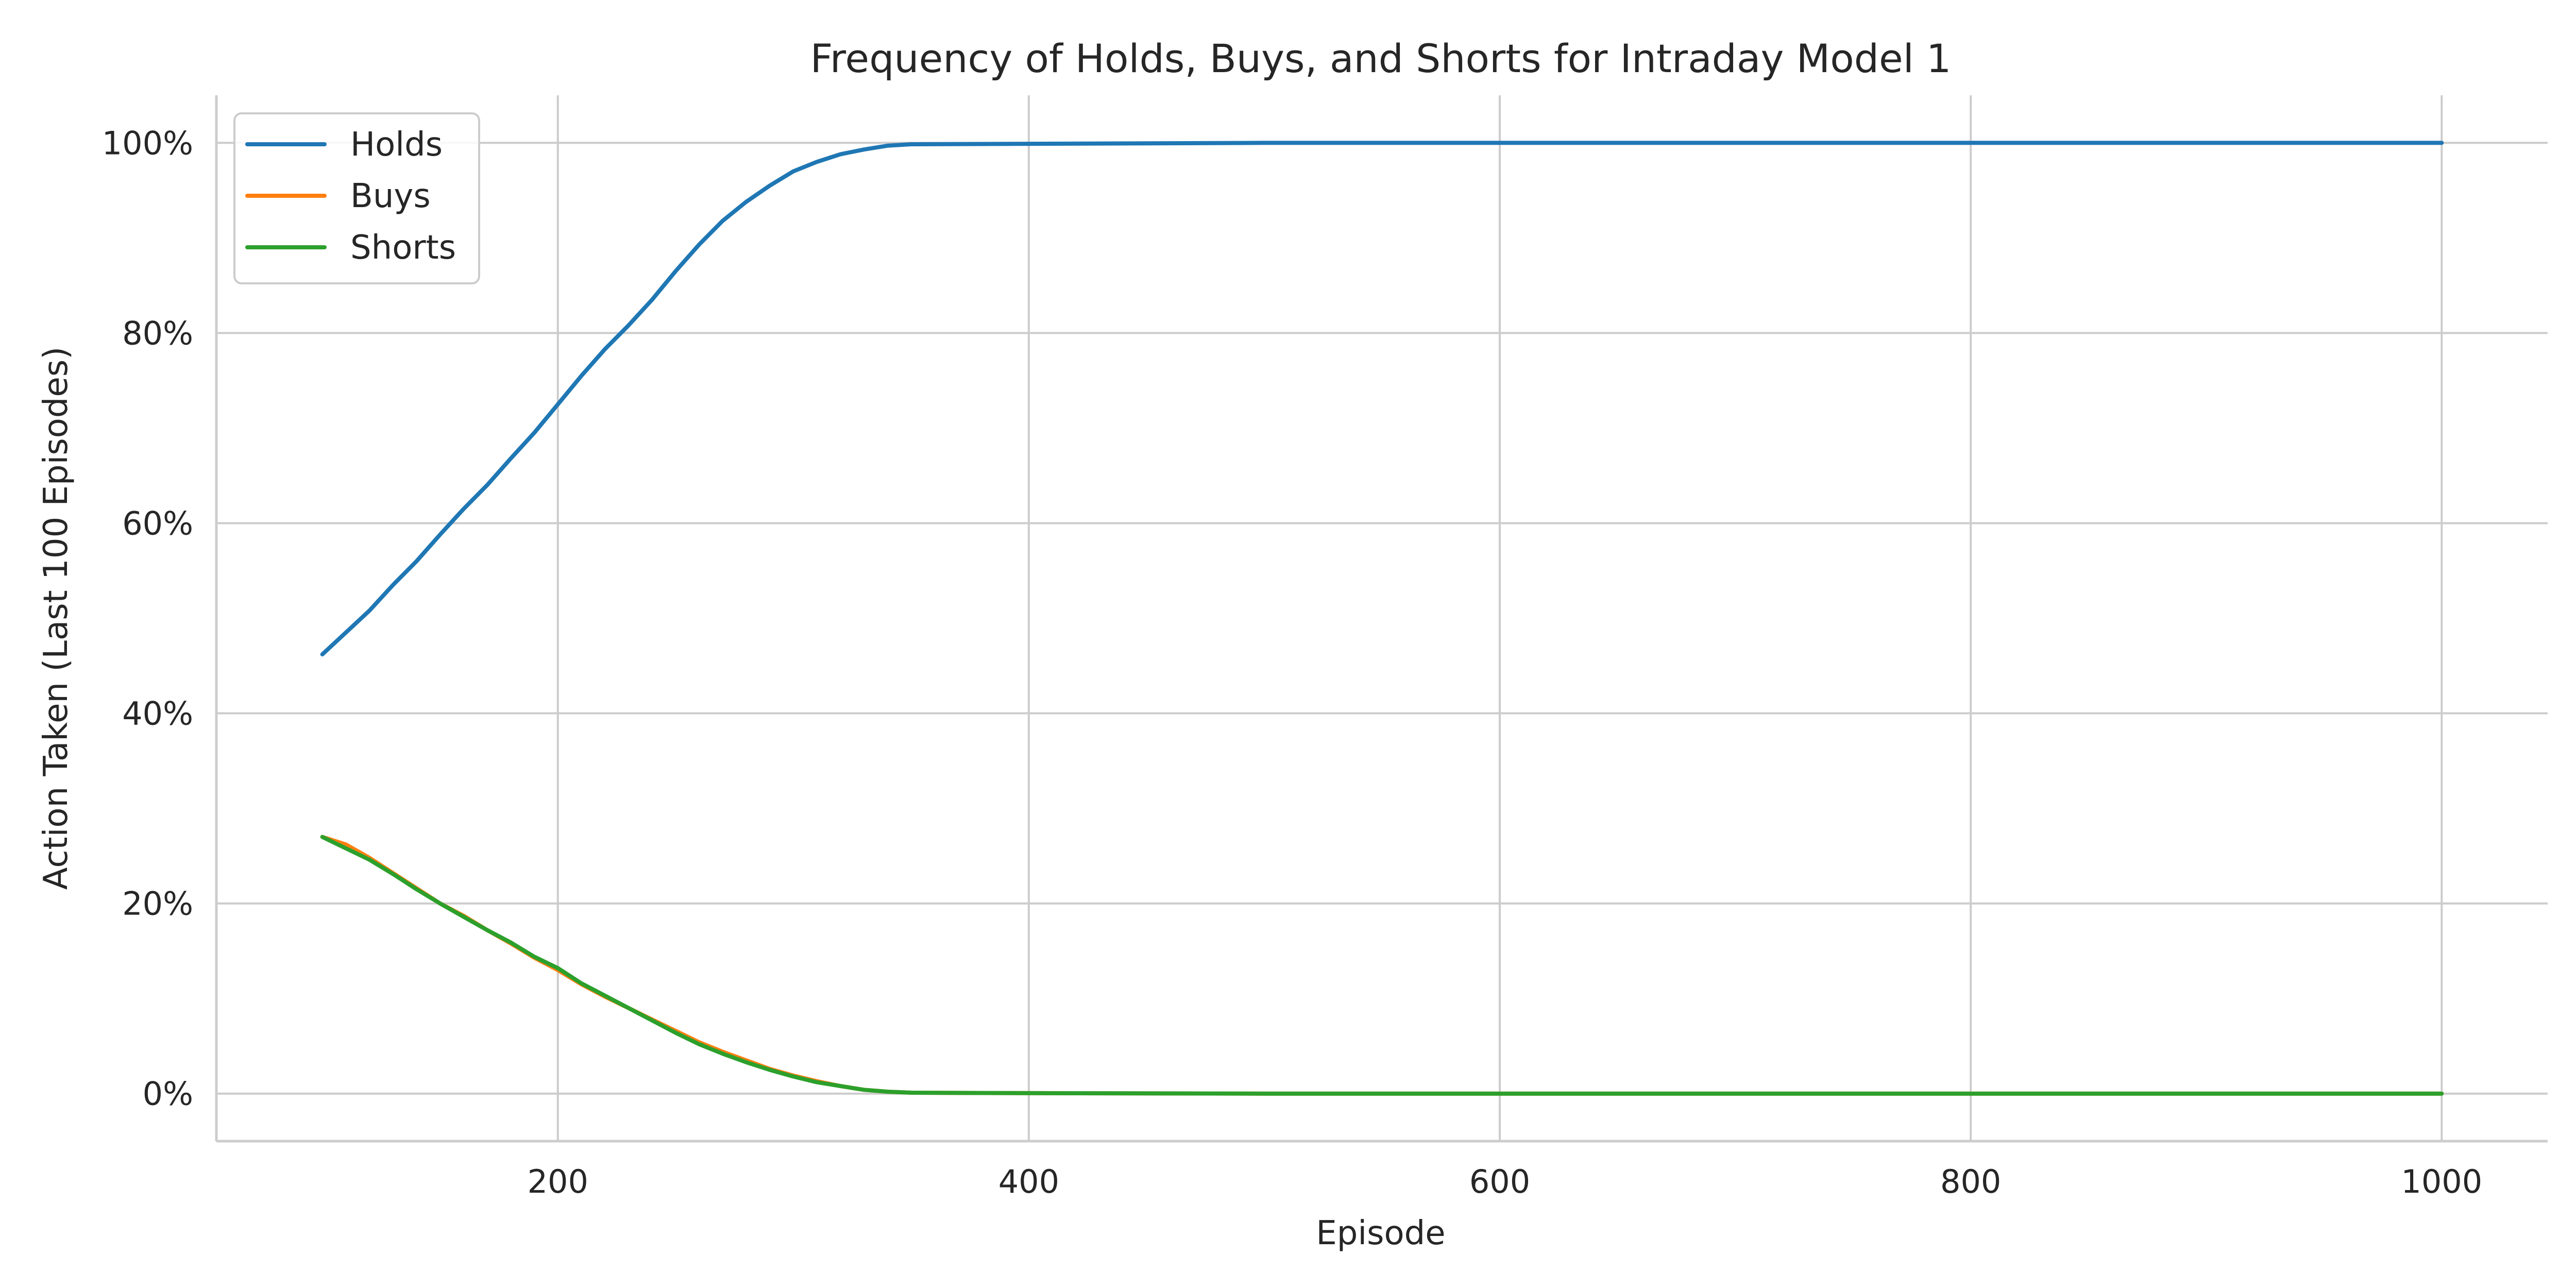 The width and height of the screenshot is (2576, 1288). I want to click on x-tick-label: 600, so click(1499, 1181).